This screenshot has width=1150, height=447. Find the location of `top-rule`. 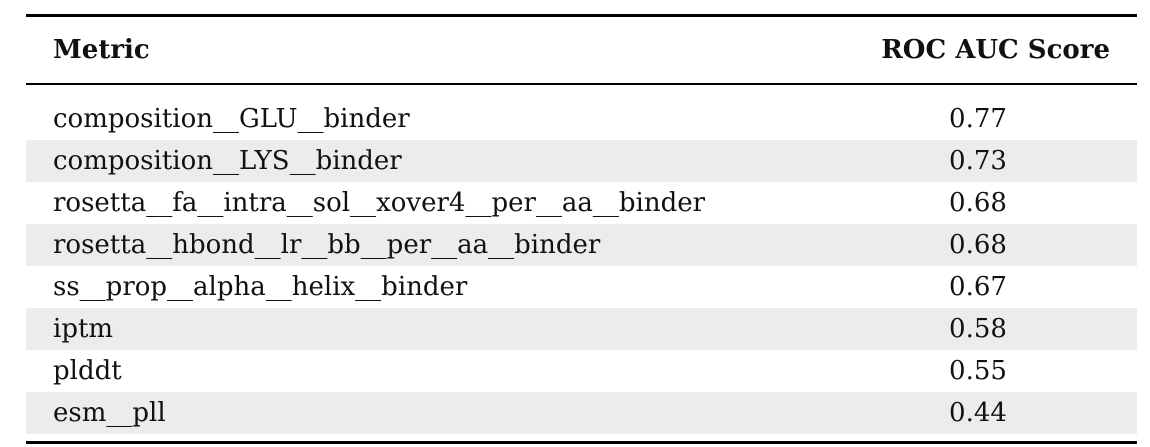

top-rule is located at coordinates (581, 15).